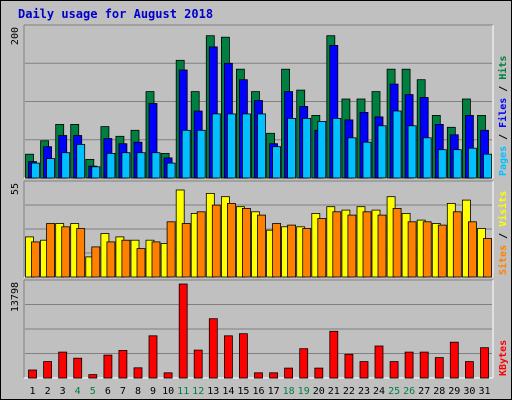 This screenshot has width=512, height=400. I want to click on x-tick-label-day-18: 18, so click(289, 391).